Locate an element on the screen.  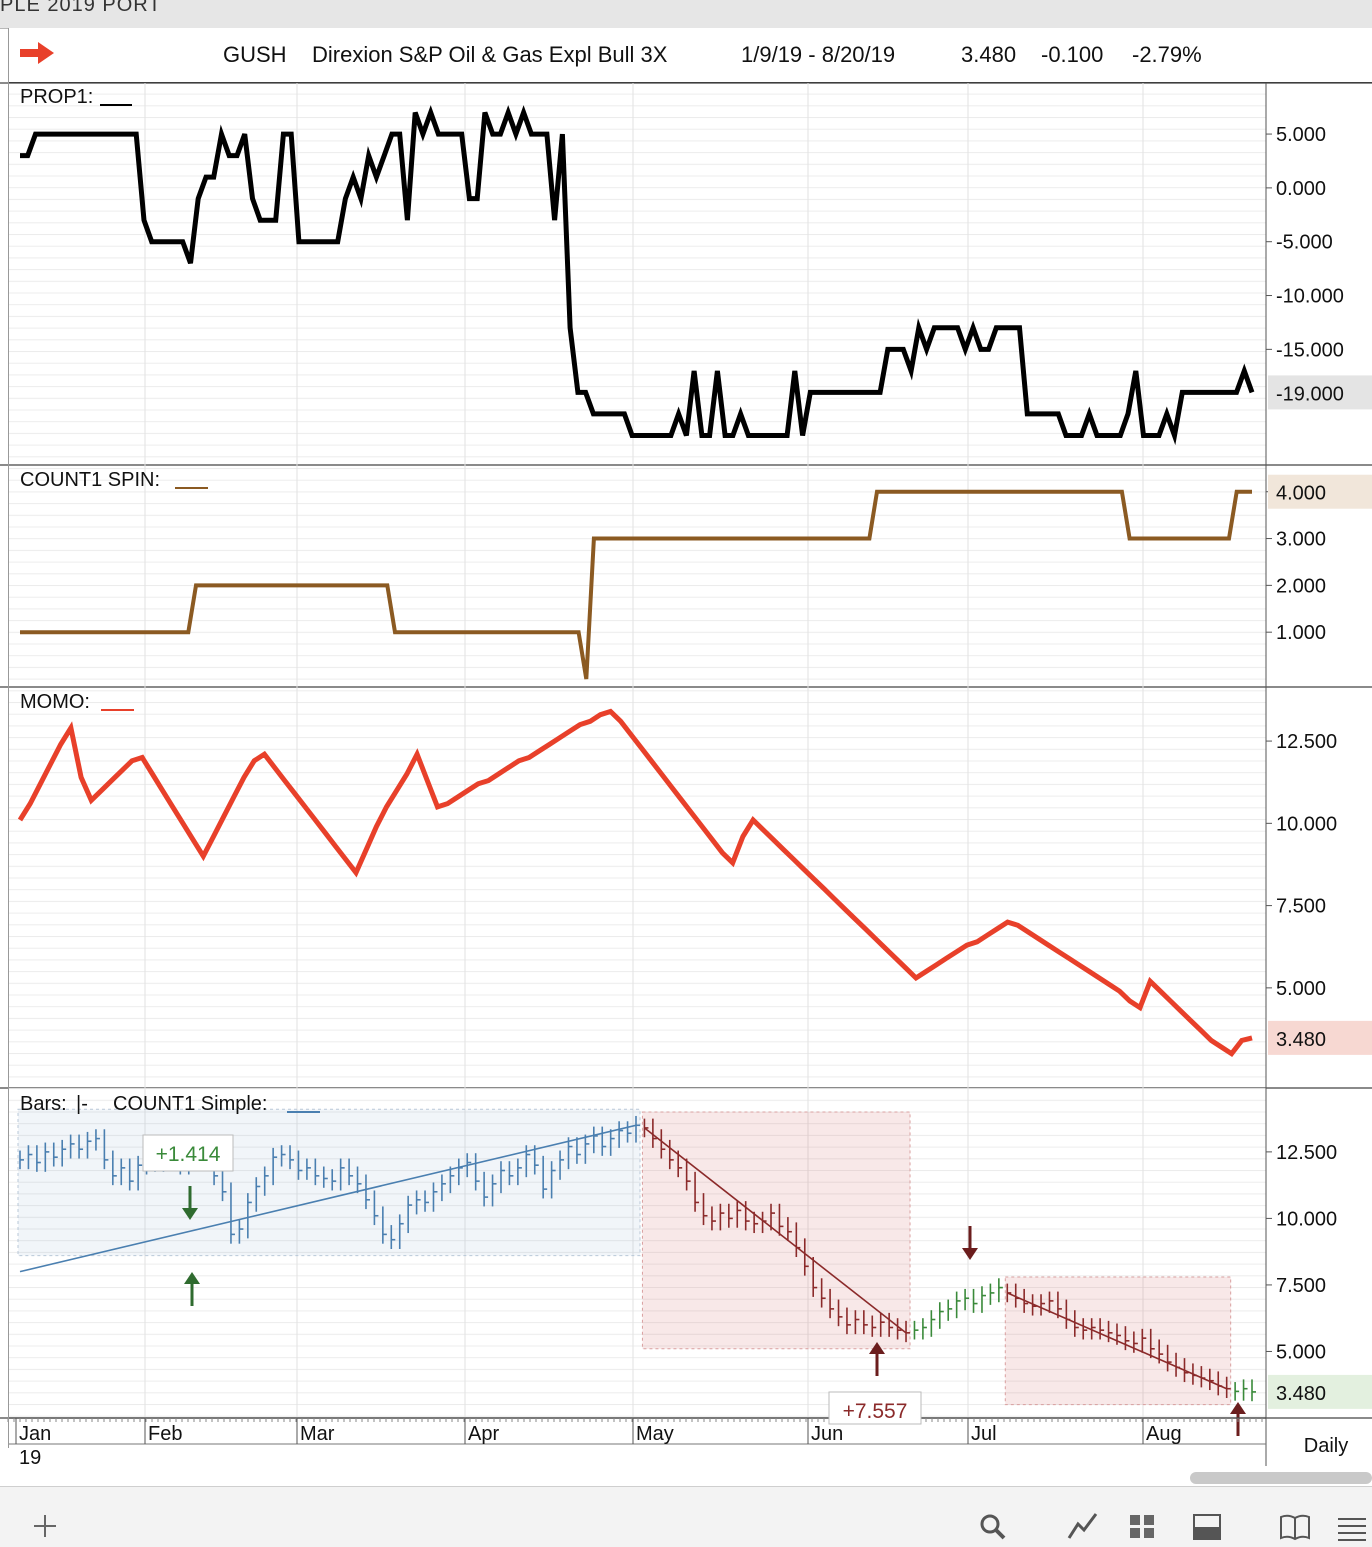
plus-icon is located at coordinates (45, 1526).